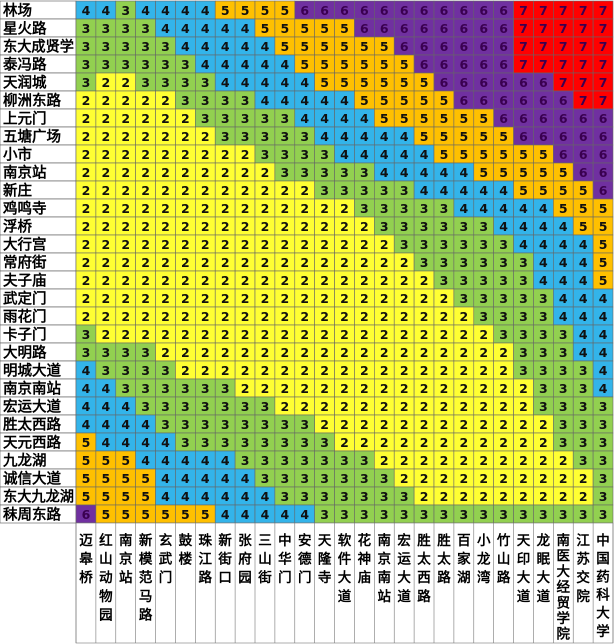  What do you see at coordinates (25, 119) in the screenshot?
I see `row-label: 上元门` at bounding box center [25, 119].